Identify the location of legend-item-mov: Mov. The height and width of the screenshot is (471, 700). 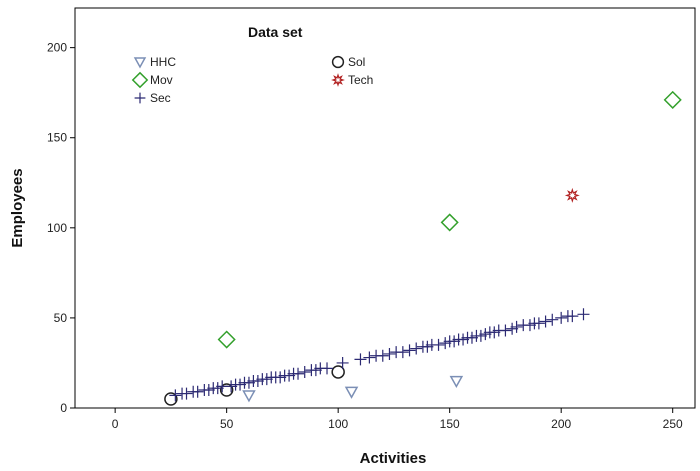
(152, 80).